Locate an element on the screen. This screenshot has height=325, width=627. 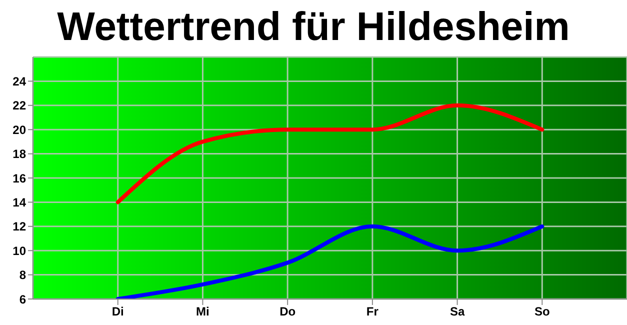
x-tick-label: Mi is located at coordinates (203, 311).